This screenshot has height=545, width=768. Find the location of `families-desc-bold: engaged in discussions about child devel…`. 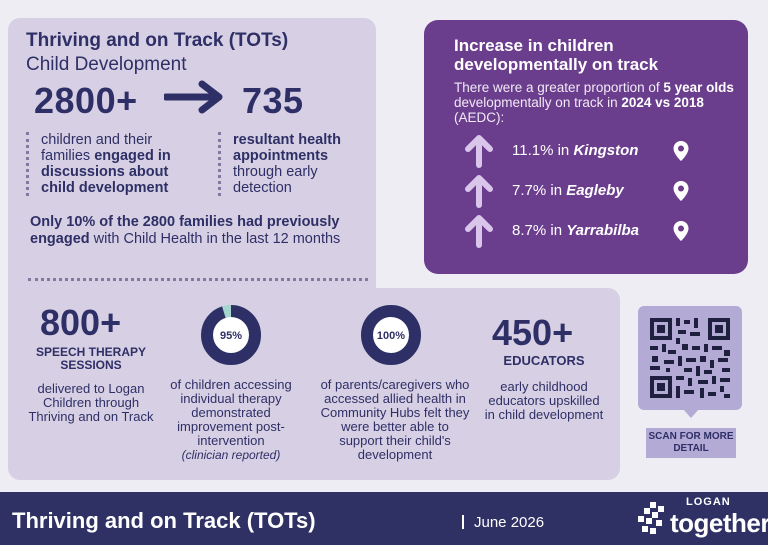

families-desc-bold: engaged in discussions about child devel… is located at coordinates (106, 172).